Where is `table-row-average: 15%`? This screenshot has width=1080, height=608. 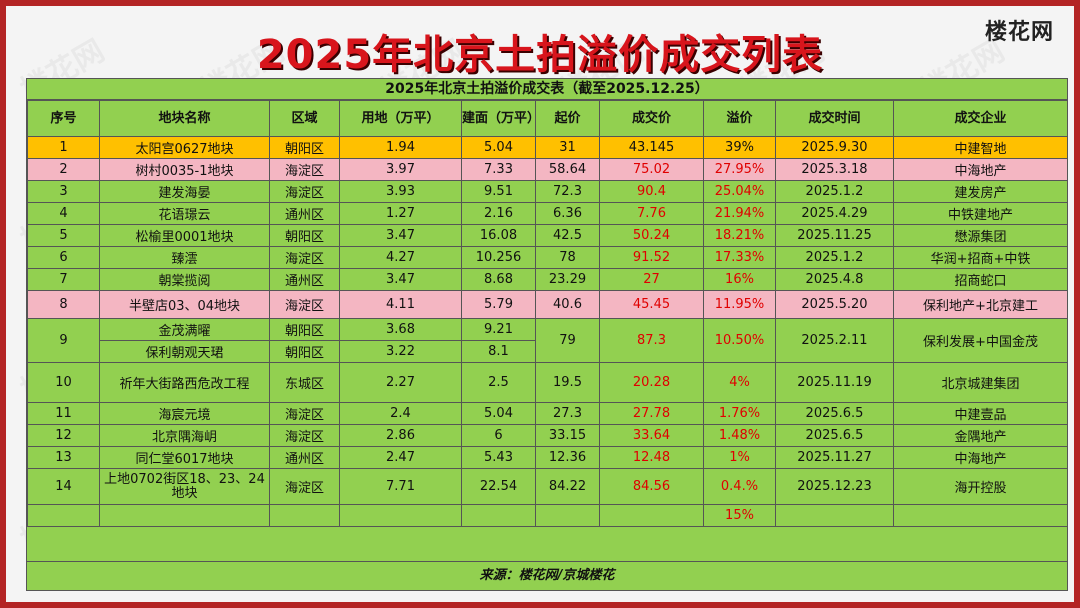
table-row-average: 15% is located at coordinates (547, 515).